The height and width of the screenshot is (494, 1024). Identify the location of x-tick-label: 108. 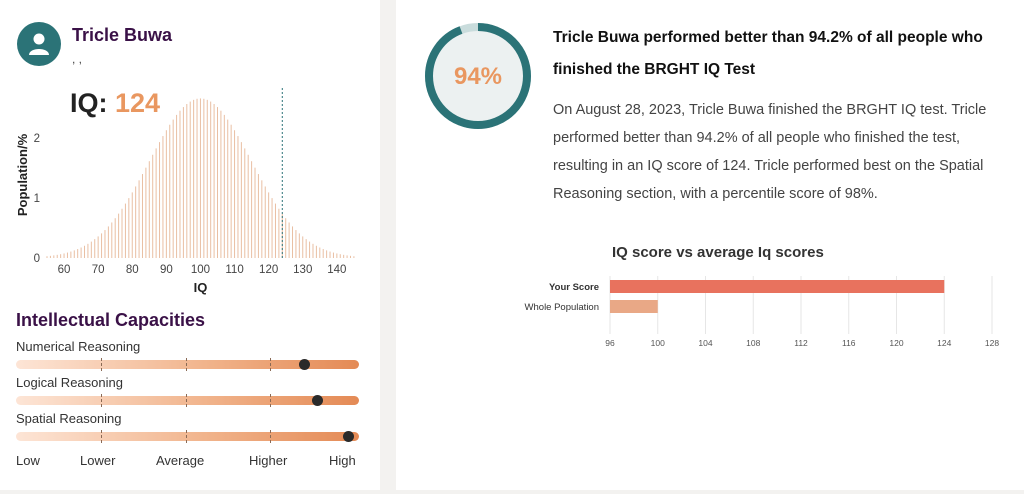
(753, 343).